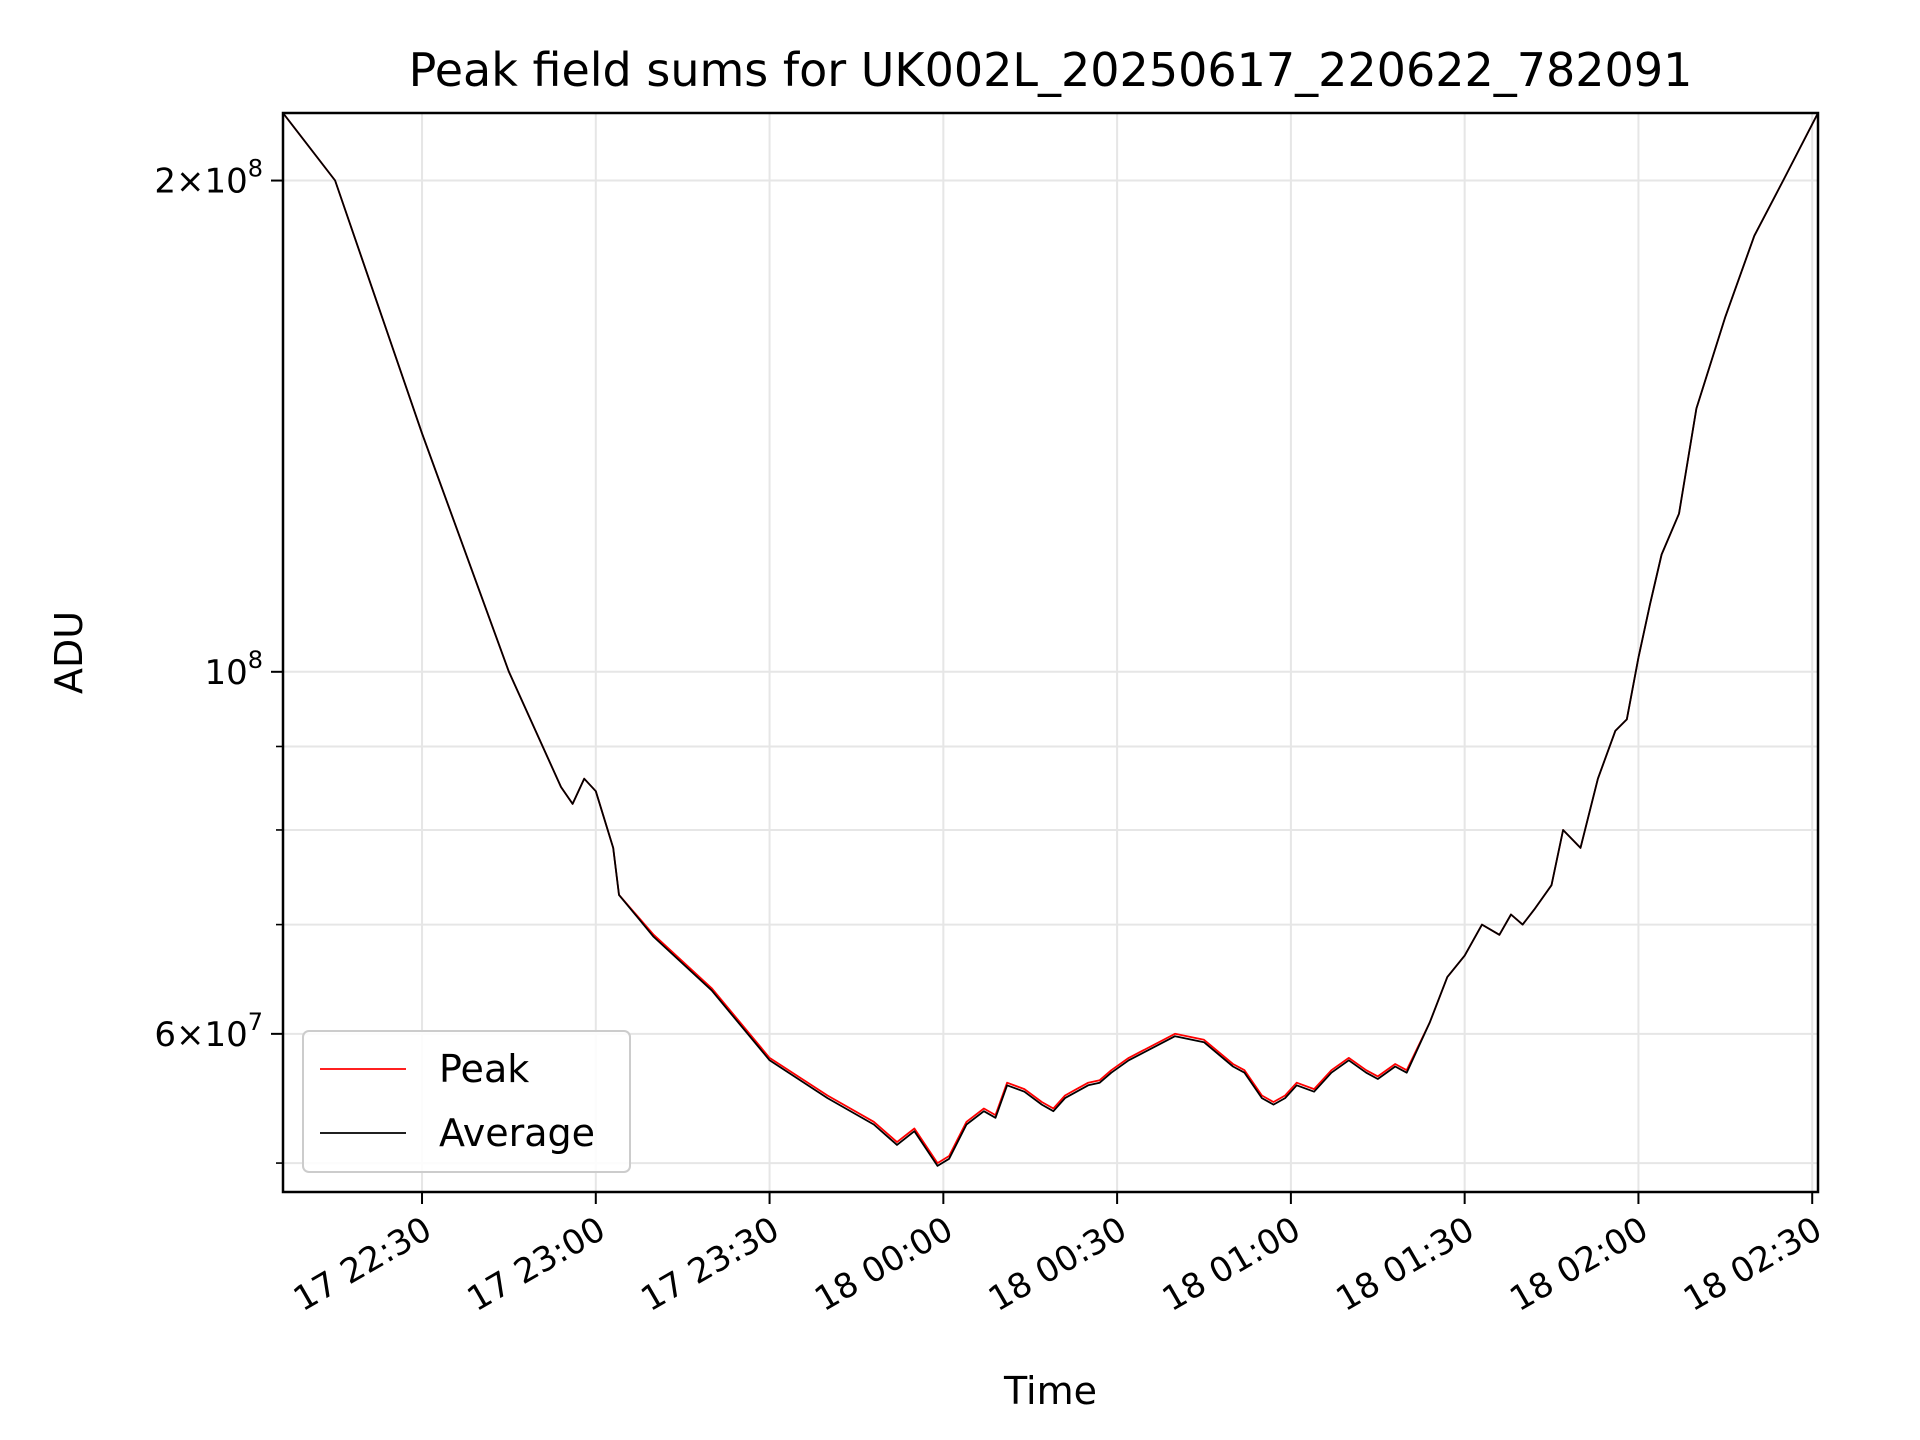 This screenshot has width=1920, height=1440. Describe the element at coordinates (165, 182) in the screenshot. I see `y-tick-mantissa: 2` at that location.